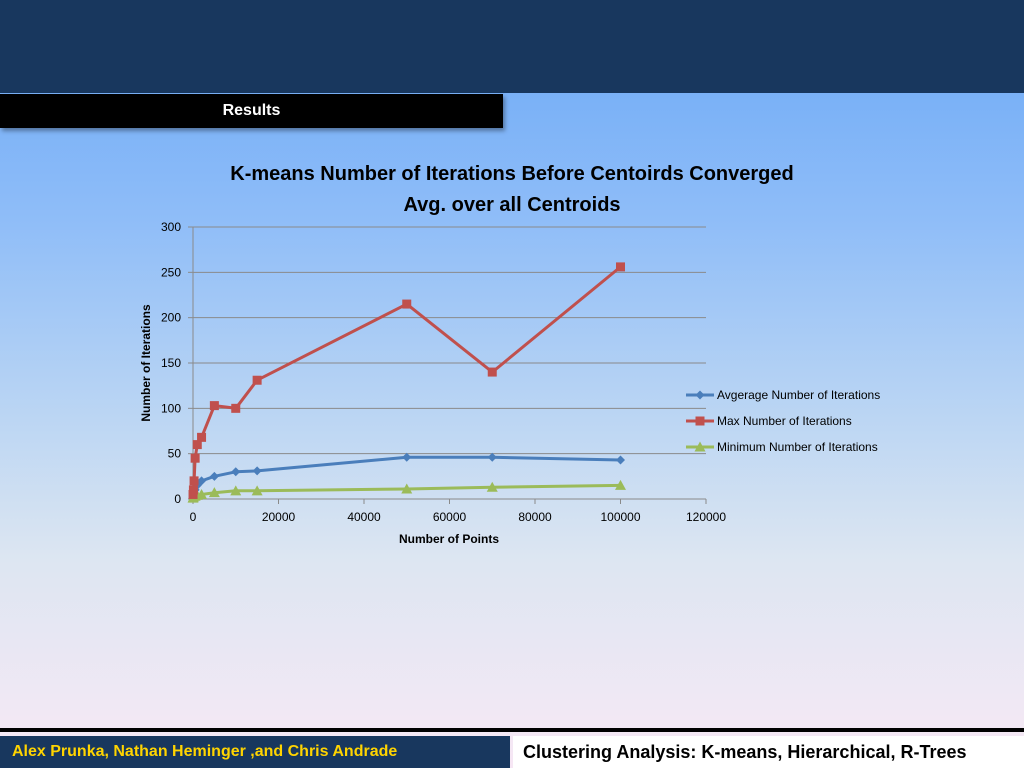  I want to click on legend-item-triangle: Minimum Number of Iterations, so click(782, 447).